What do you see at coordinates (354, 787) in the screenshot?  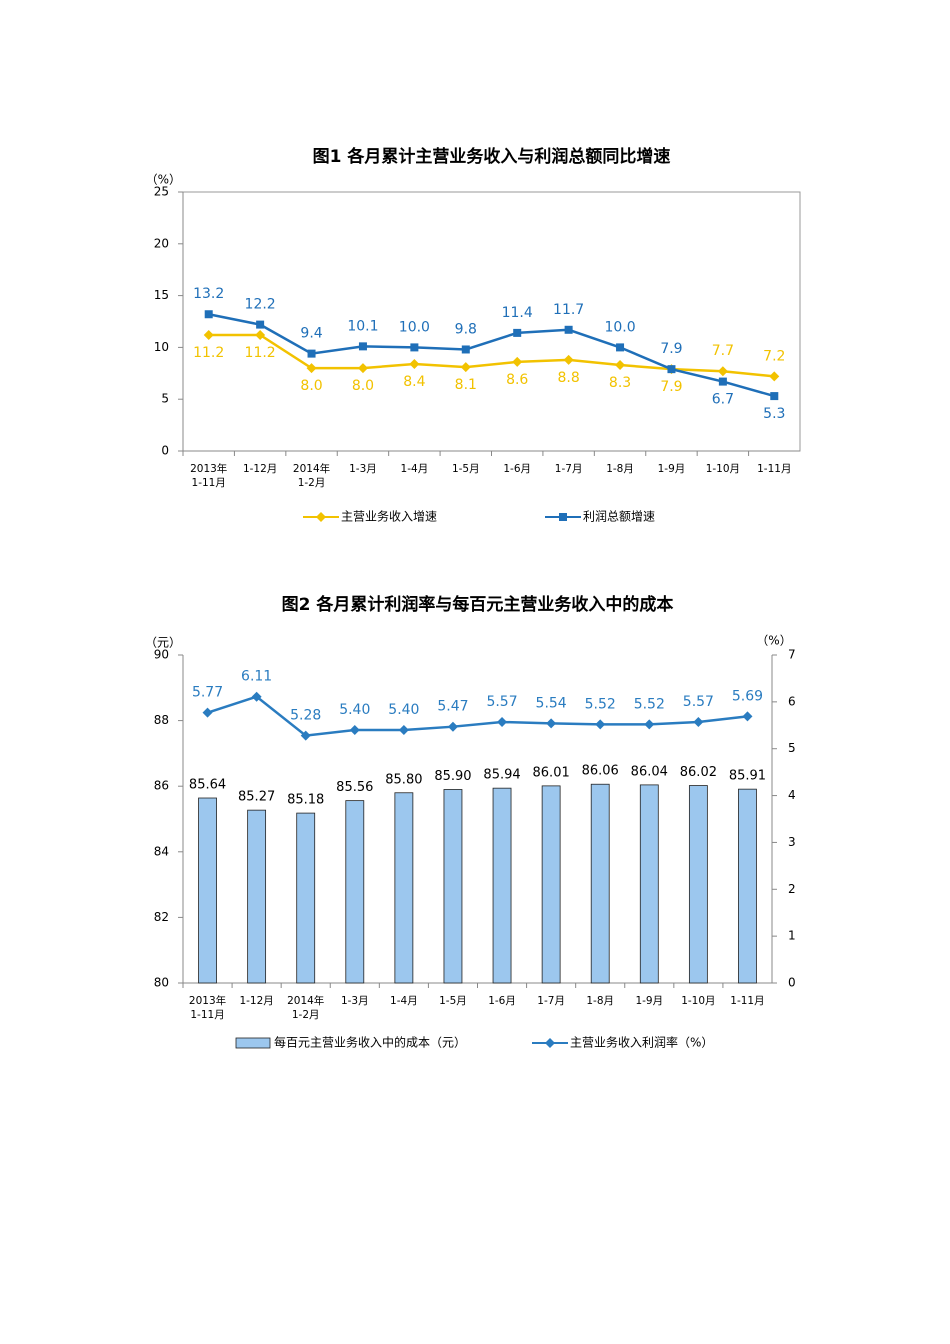 I see `data-label: 85.56` at bounding box center [354, 787].